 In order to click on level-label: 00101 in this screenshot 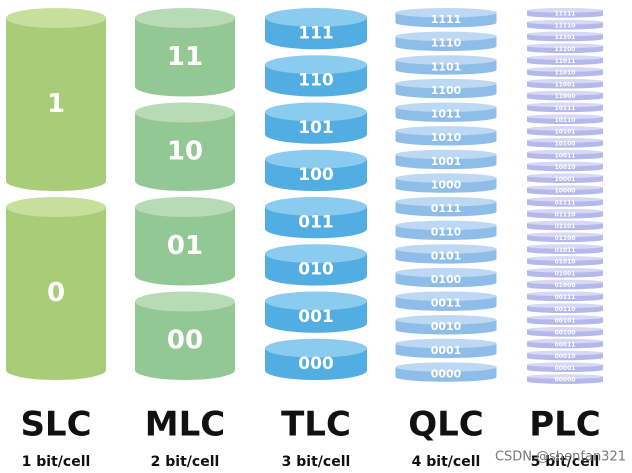, I will do `click(565, 321)`.